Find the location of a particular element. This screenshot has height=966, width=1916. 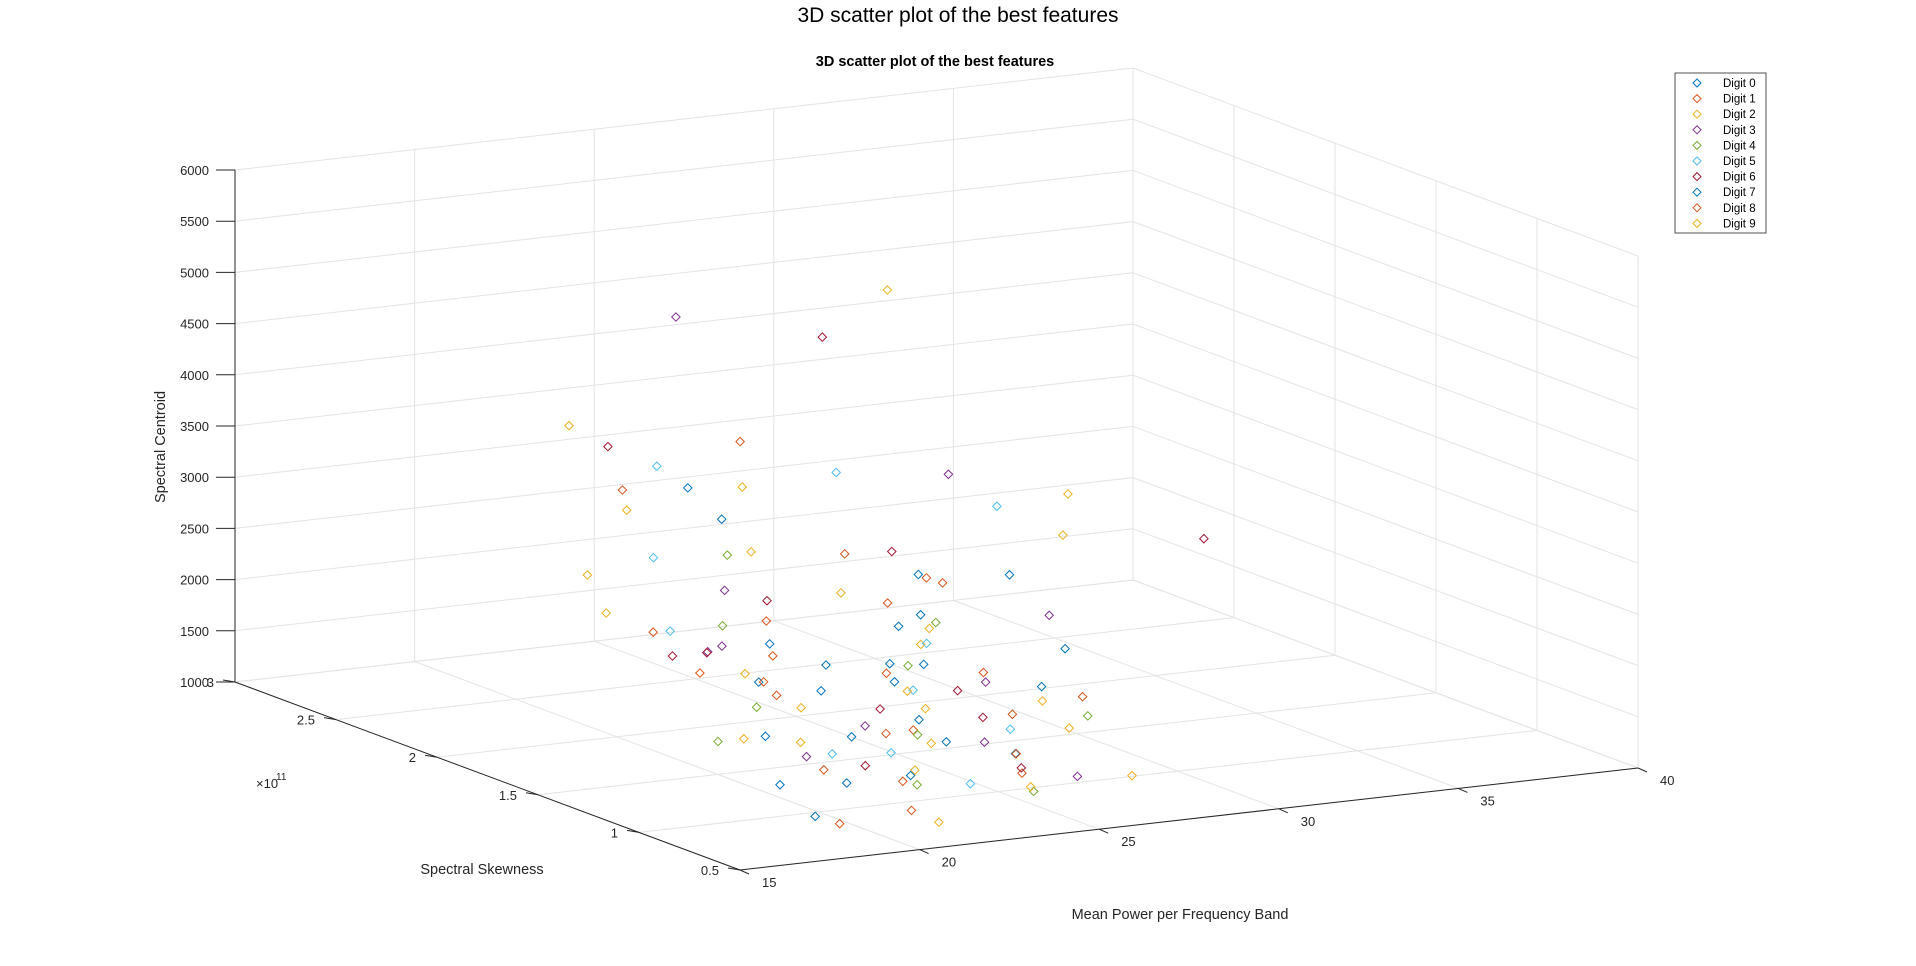

legend-item: Digit 2 is located at coordinates (1724, 115).